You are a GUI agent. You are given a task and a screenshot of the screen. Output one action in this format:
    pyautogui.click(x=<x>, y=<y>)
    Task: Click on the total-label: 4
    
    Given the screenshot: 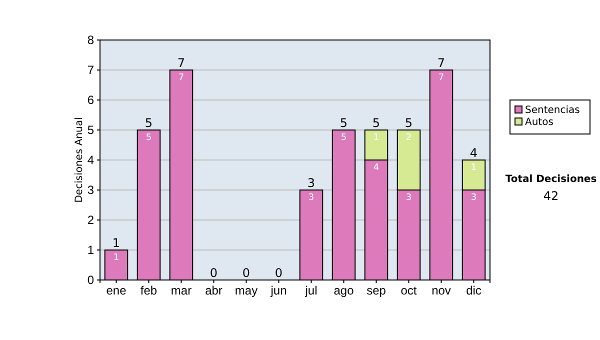 What is the action you would take?
    pyautogui.click(x=474, y=153)
    